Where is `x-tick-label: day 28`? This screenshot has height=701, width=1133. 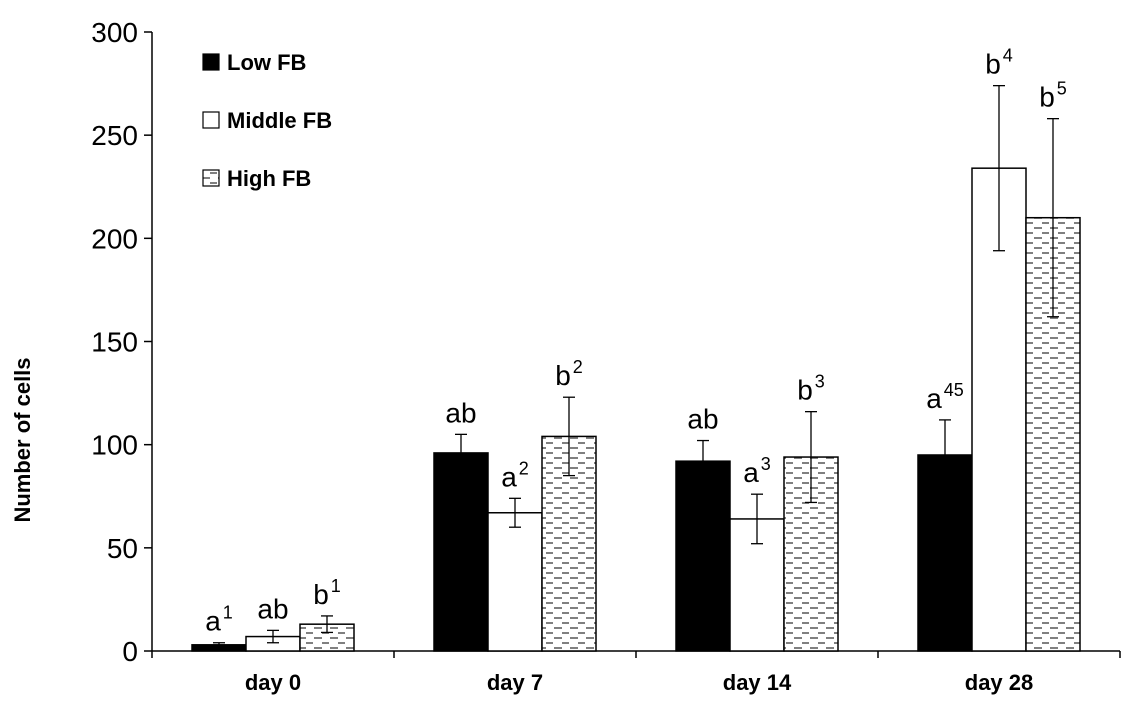
x-tick-label: day 28 is located at coordinates (999, 682).